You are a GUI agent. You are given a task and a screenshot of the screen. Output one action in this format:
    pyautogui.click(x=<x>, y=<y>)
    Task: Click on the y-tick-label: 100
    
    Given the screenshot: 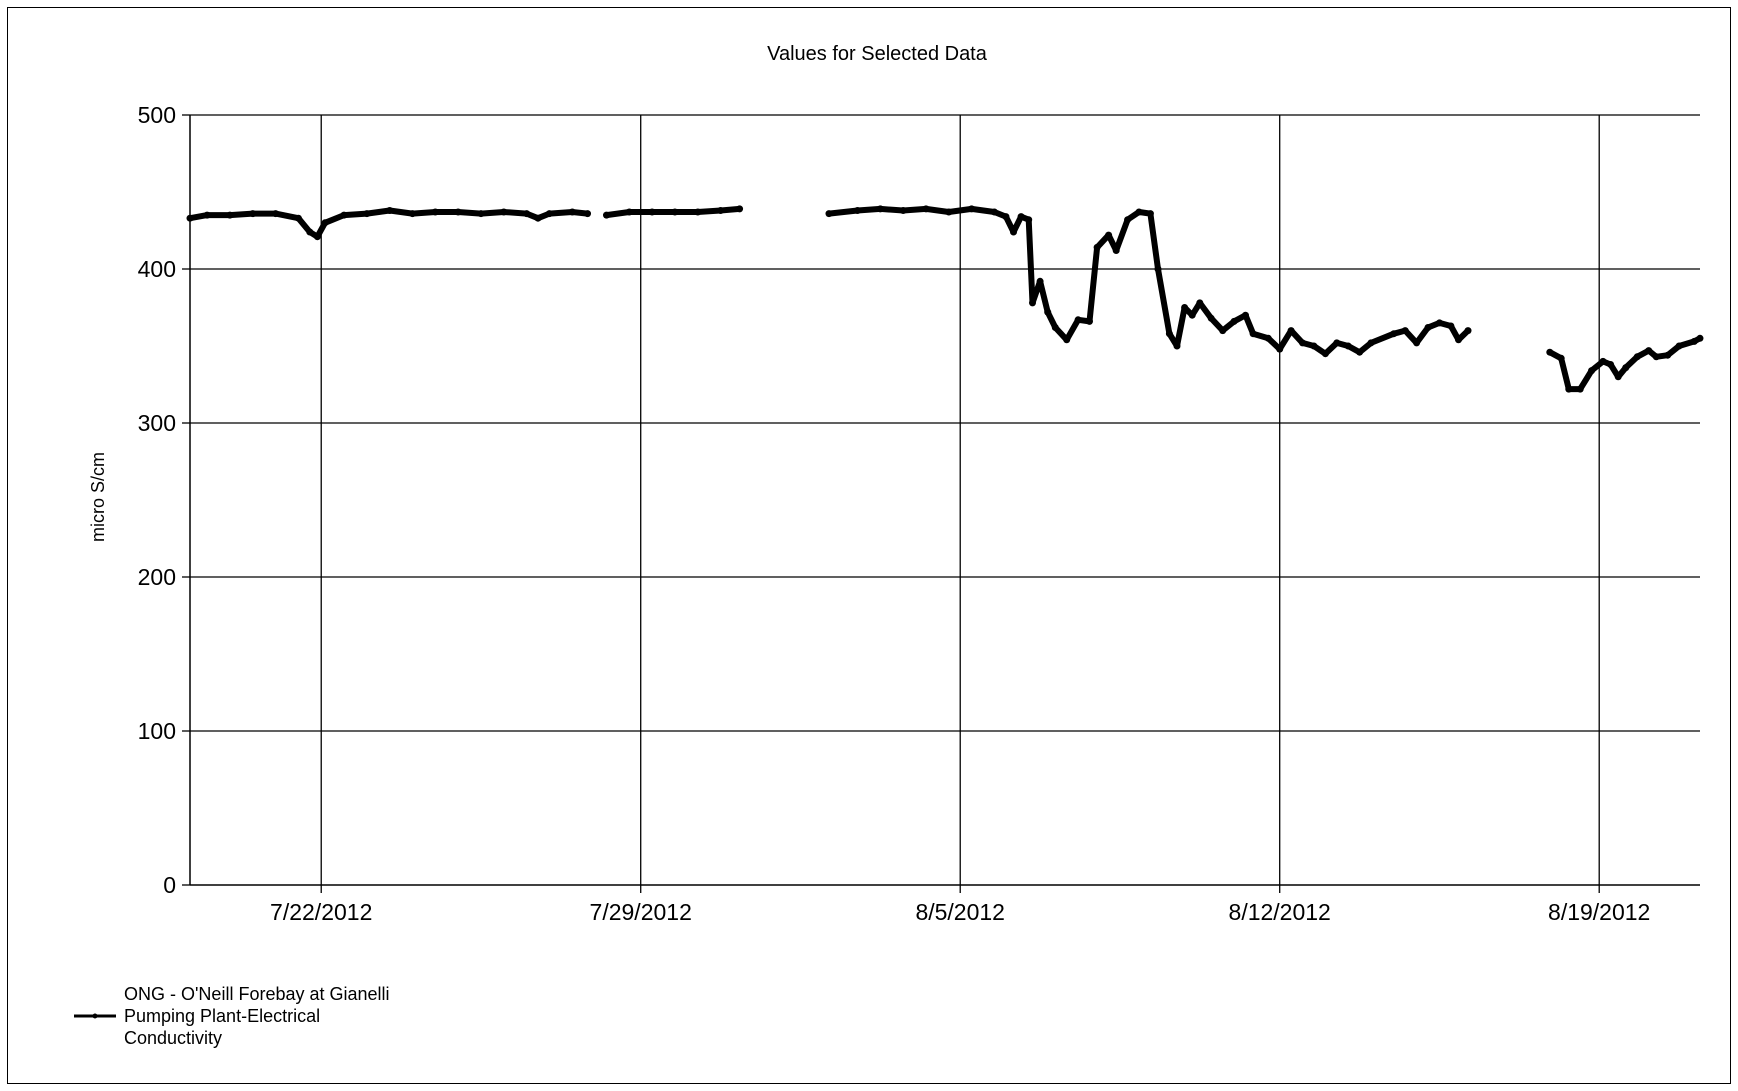 What is the action you would take?
    pyautogui.click(x=157, y=731)
    